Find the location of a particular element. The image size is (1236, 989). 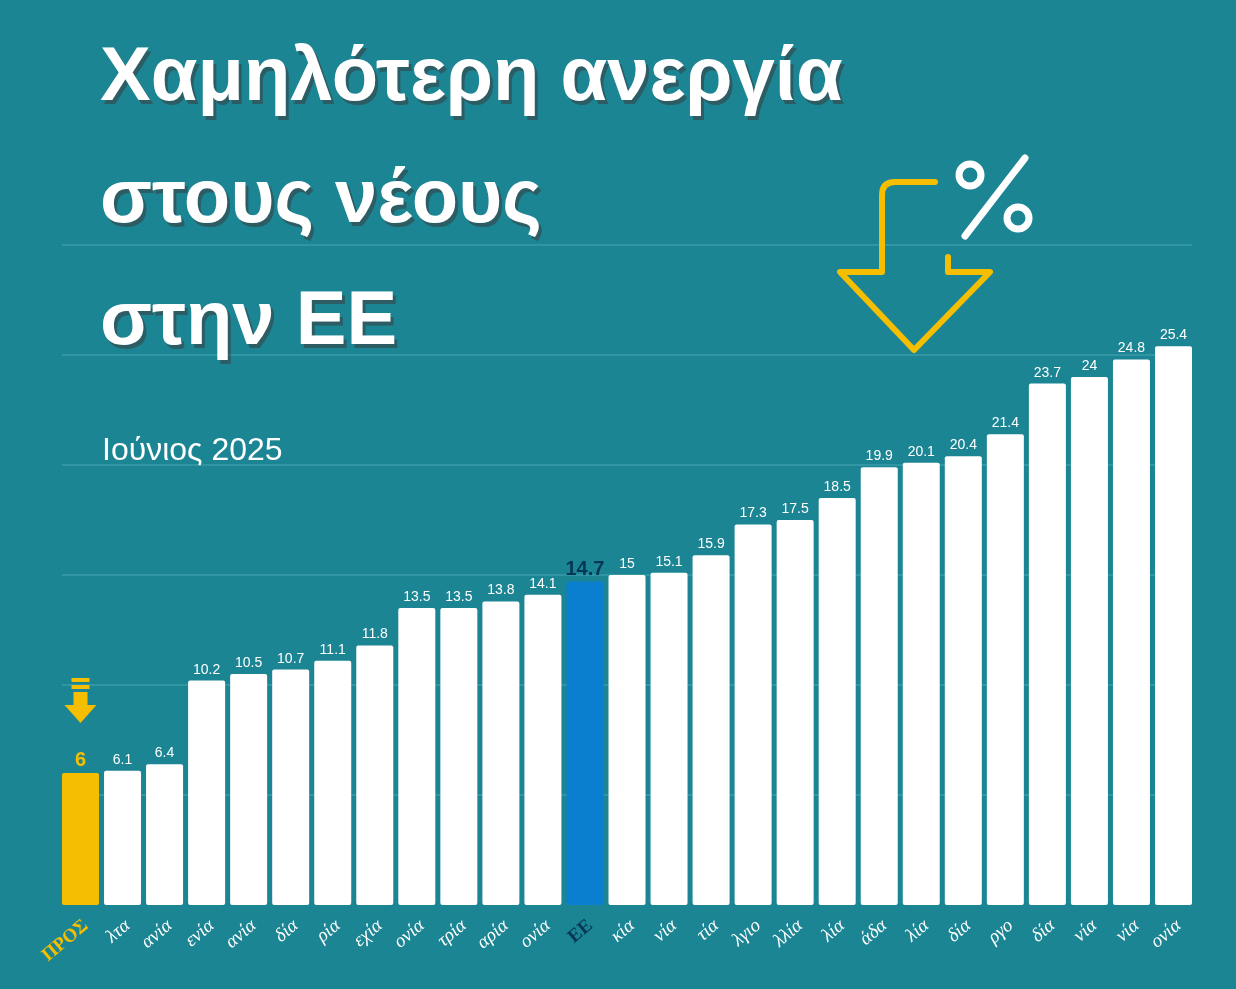

data-label: 20.4 is located at coordinates (963, 444).